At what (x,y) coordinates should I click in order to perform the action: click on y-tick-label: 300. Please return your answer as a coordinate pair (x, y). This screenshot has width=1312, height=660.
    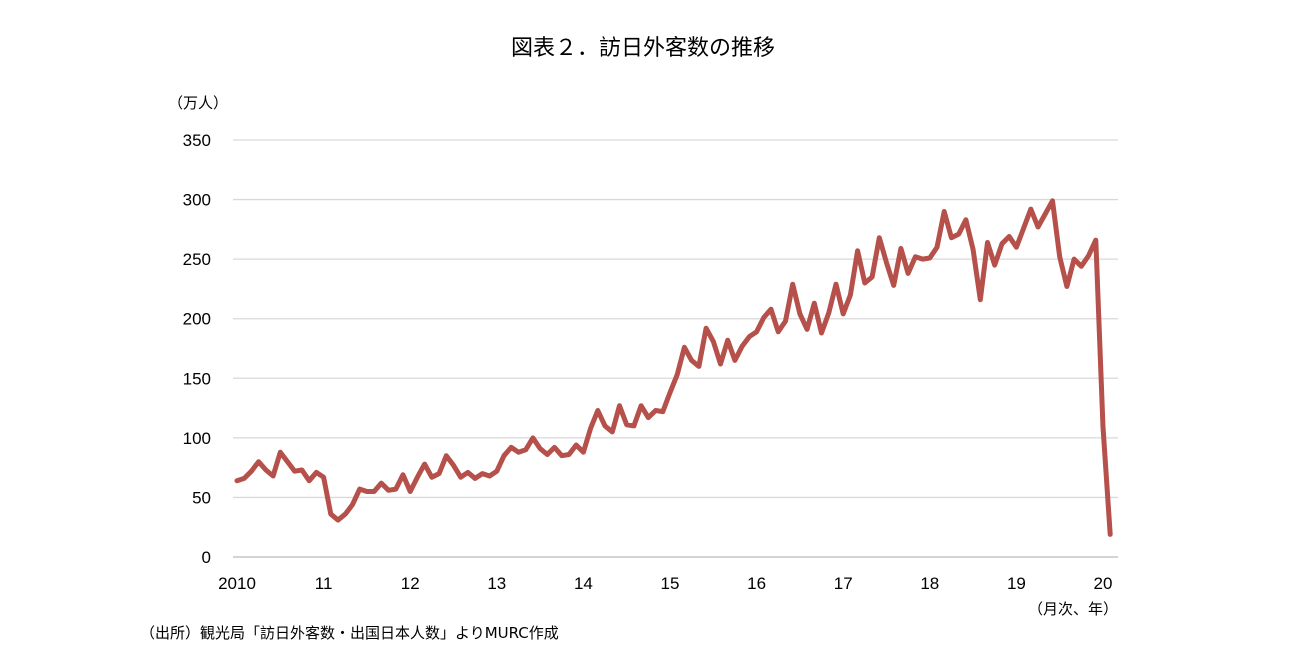
    Looking at the image, I should click on (197, 200).